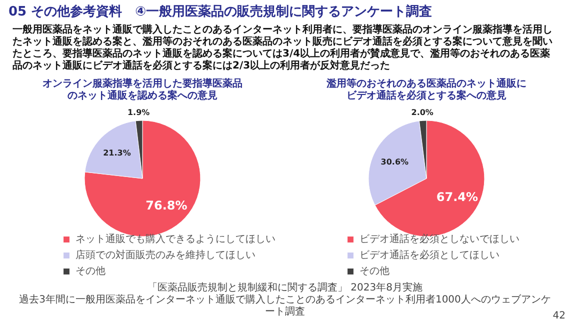  What do you see at coordinates (457, 197) in the screenshot?
I see `data-label: 67.4%` at bounding box center [457, 197].